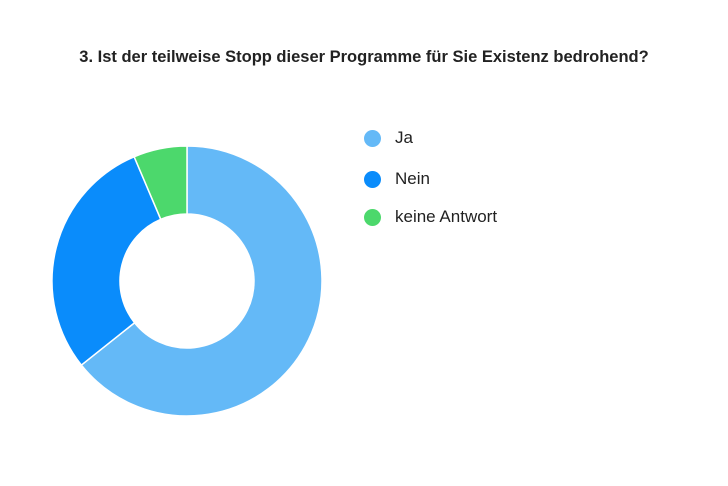 This screenshot has height=486, width=728. Describe the element at coordinates (106, 261) in the screenshot. I see `slice-nein` at that location.